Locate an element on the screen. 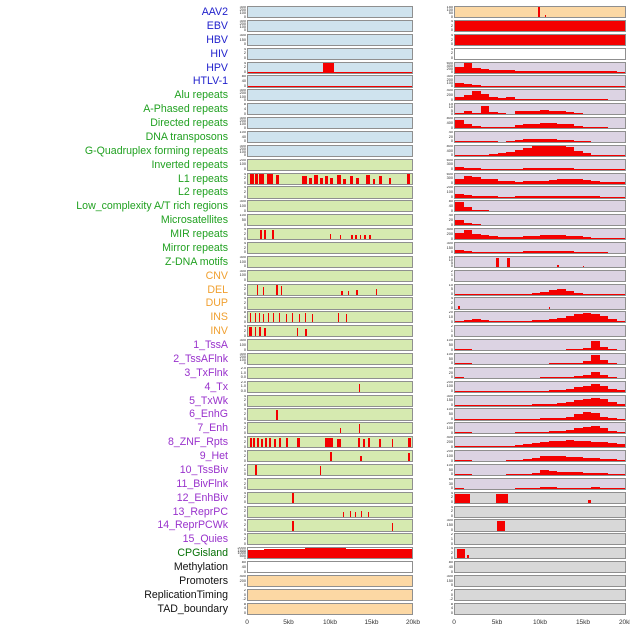 The height and width of the screenshot is (631, 630). row-label: 11_BivFlnk is located at coordinates (117, 484).